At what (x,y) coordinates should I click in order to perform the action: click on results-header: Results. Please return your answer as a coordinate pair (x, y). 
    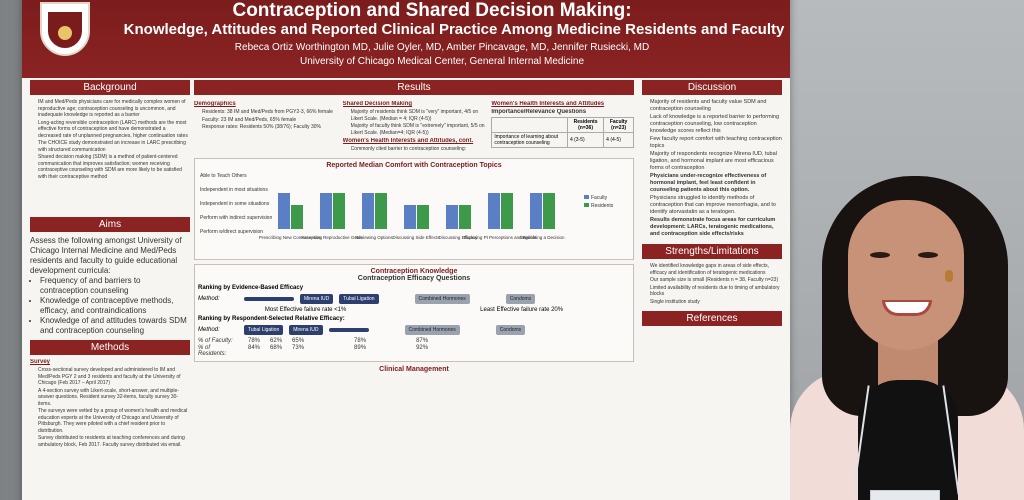
    Looking at the image, I should click on (414, 87).